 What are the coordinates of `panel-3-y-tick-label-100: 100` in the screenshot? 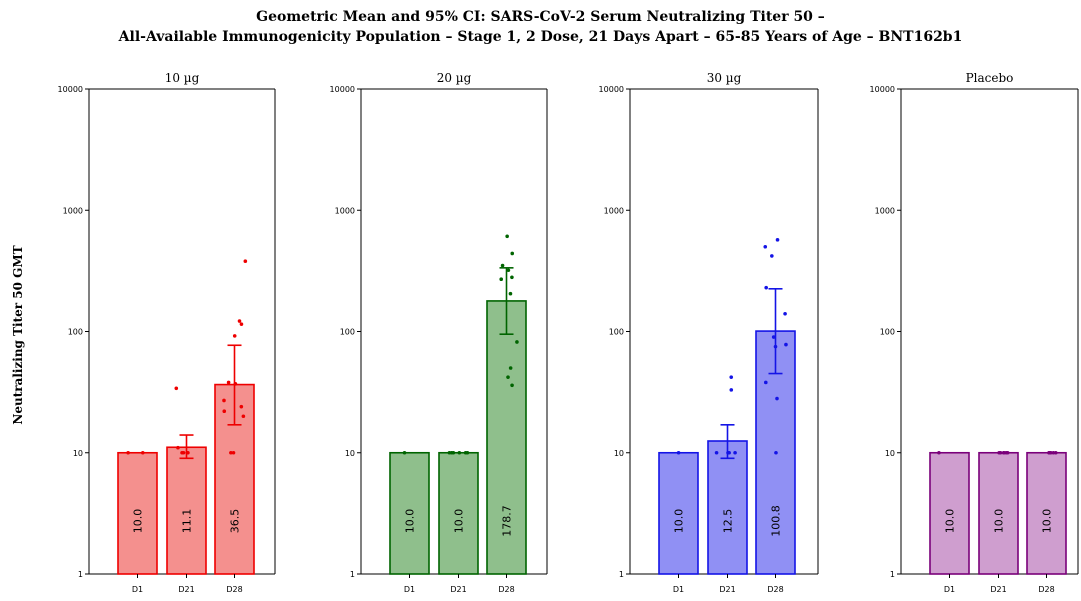 It's located at (616, 332).